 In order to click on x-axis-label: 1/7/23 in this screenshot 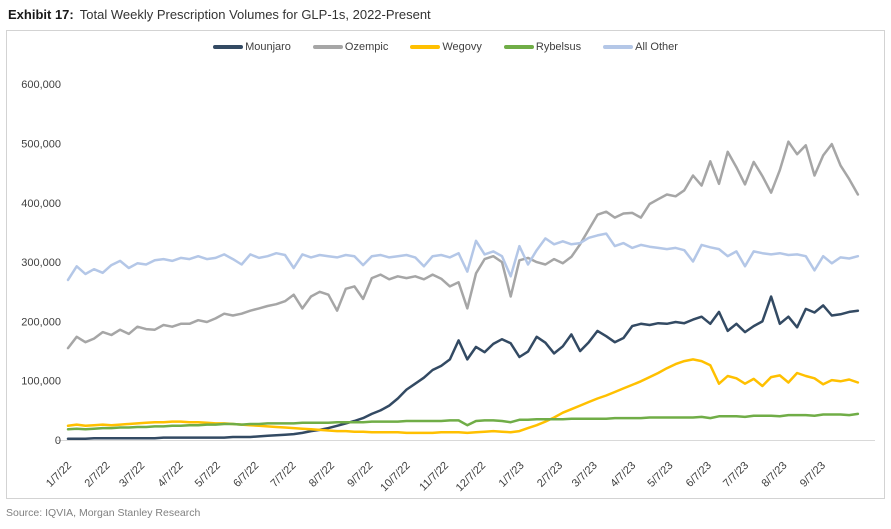, I will do `click(512, 475)`.